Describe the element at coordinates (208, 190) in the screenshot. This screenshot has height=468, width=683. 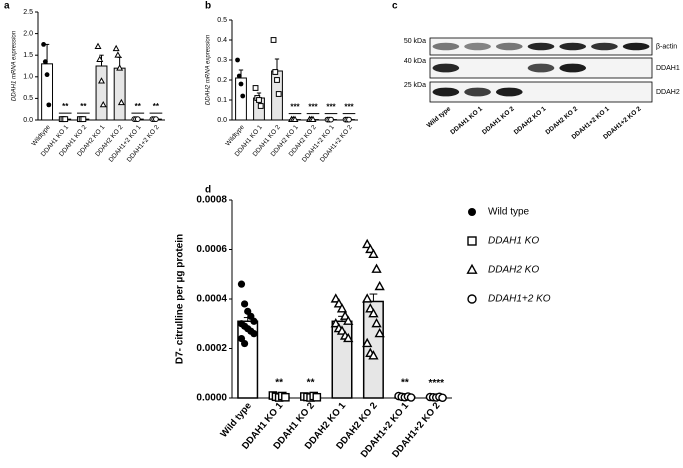
I see `panel-label: d` at that location.